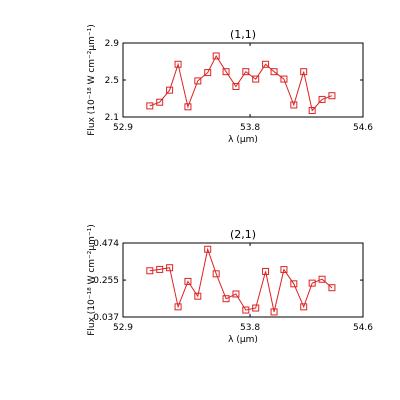 This screenshot has height=400, width=400. Describe the element at coordinates (106, 244) in the screenshot. I see `y-tick-label: 0.474` at that location.